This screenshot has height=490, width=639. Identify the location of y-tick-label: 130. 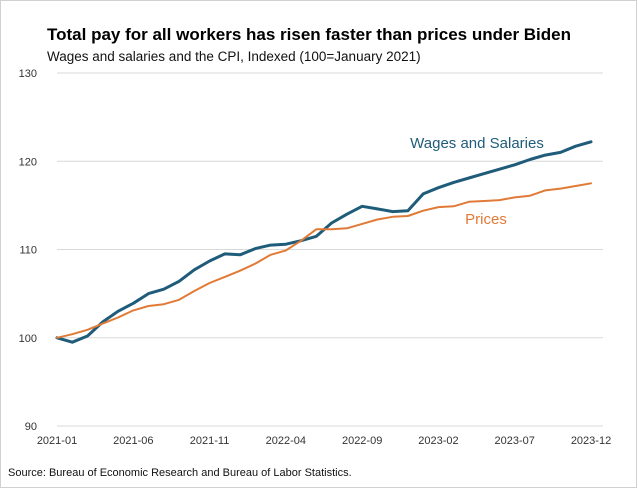
(28, 74).